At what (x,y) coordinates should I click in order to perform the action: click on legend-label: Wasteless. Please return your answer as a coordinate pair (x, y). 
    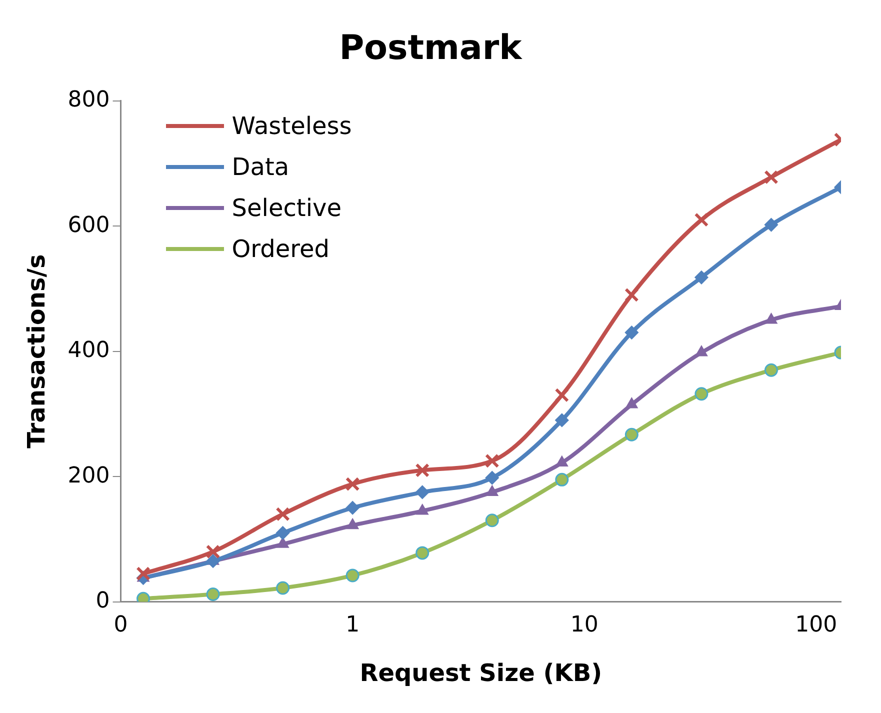
    Looking at the image, I should click on (292, 126).